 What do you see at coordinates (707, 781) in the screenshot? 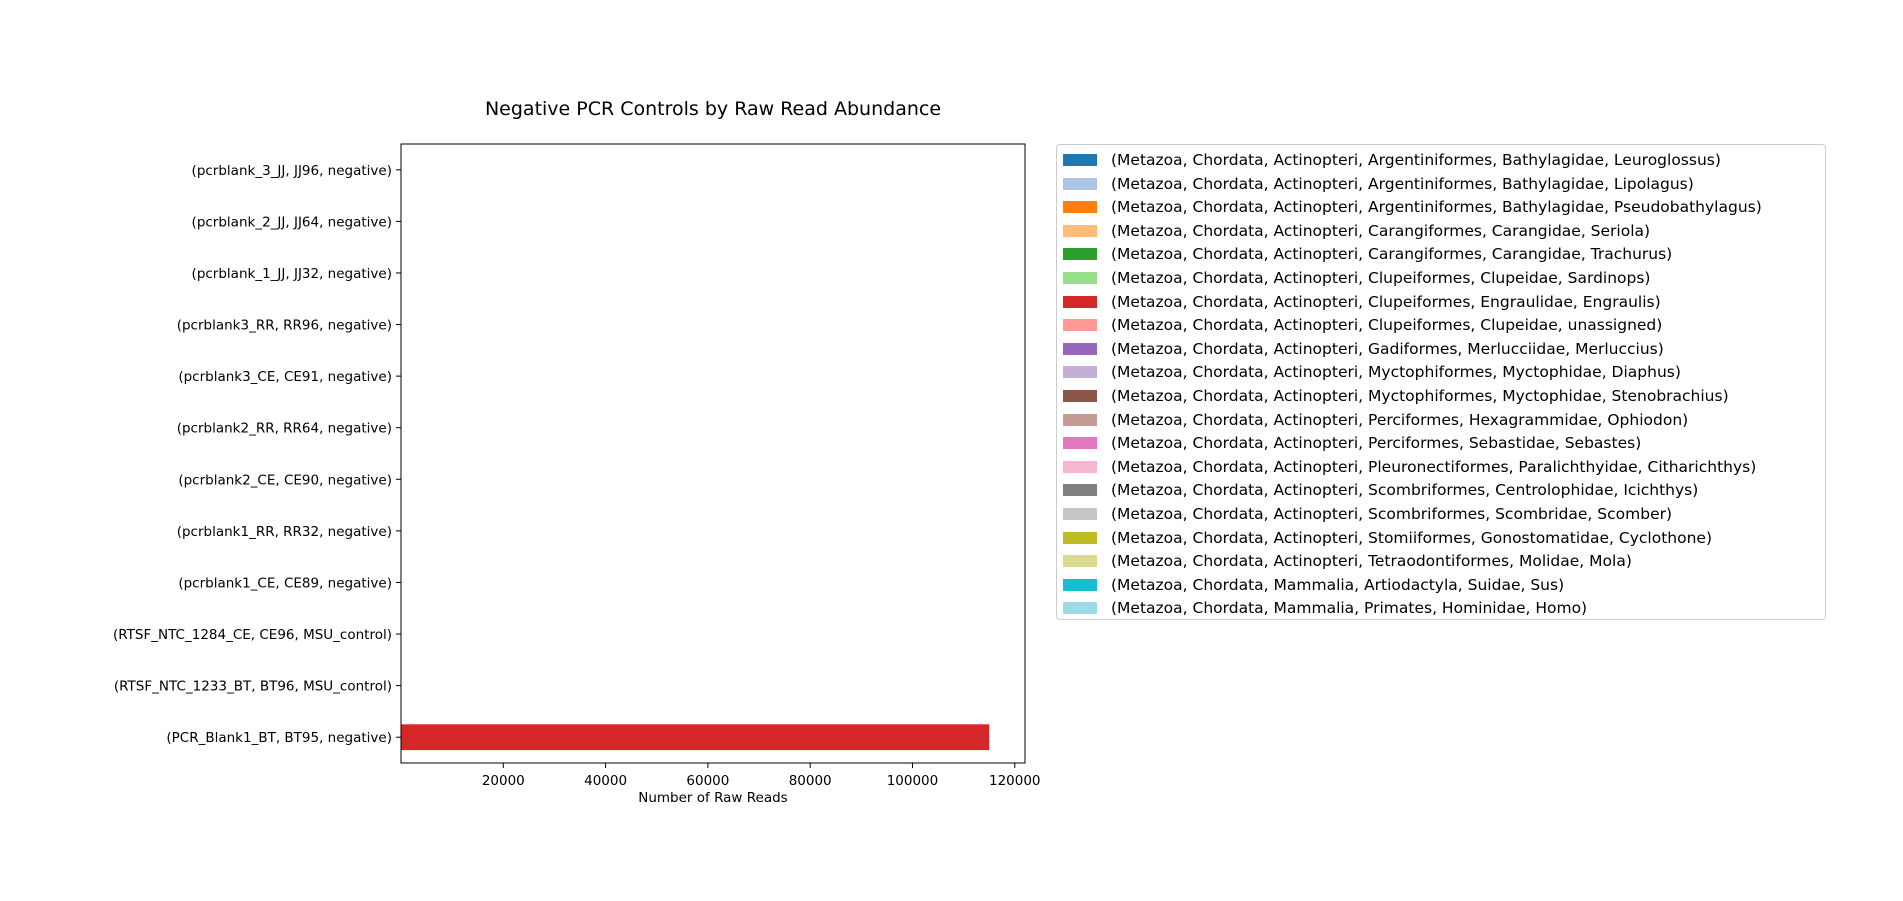
I see `x-tick-label: 60000` at bounding box center [707, 781].